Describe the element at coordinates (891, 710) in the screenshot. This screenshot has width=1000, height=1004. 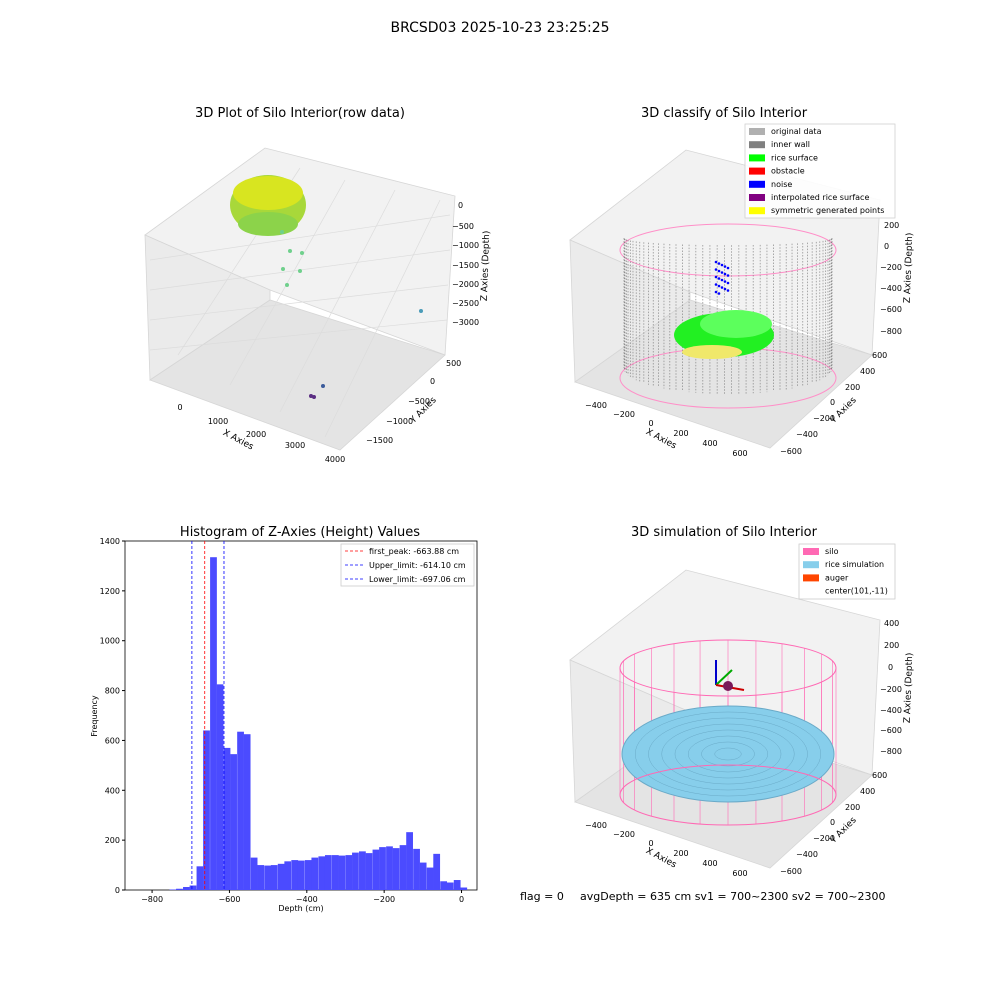
I see `p4-ztick: −400` at that location.